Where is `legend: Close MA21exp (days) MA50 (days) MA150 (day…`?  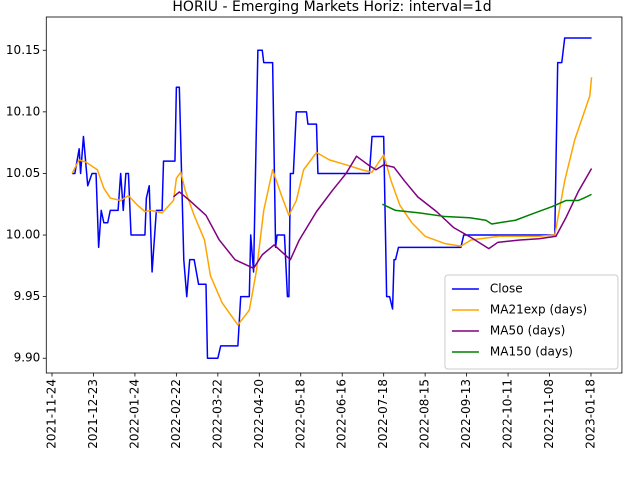 legend: Close MA21exp (days) MA50 (days) MA150 (day… is located at coordinates (531, 322).